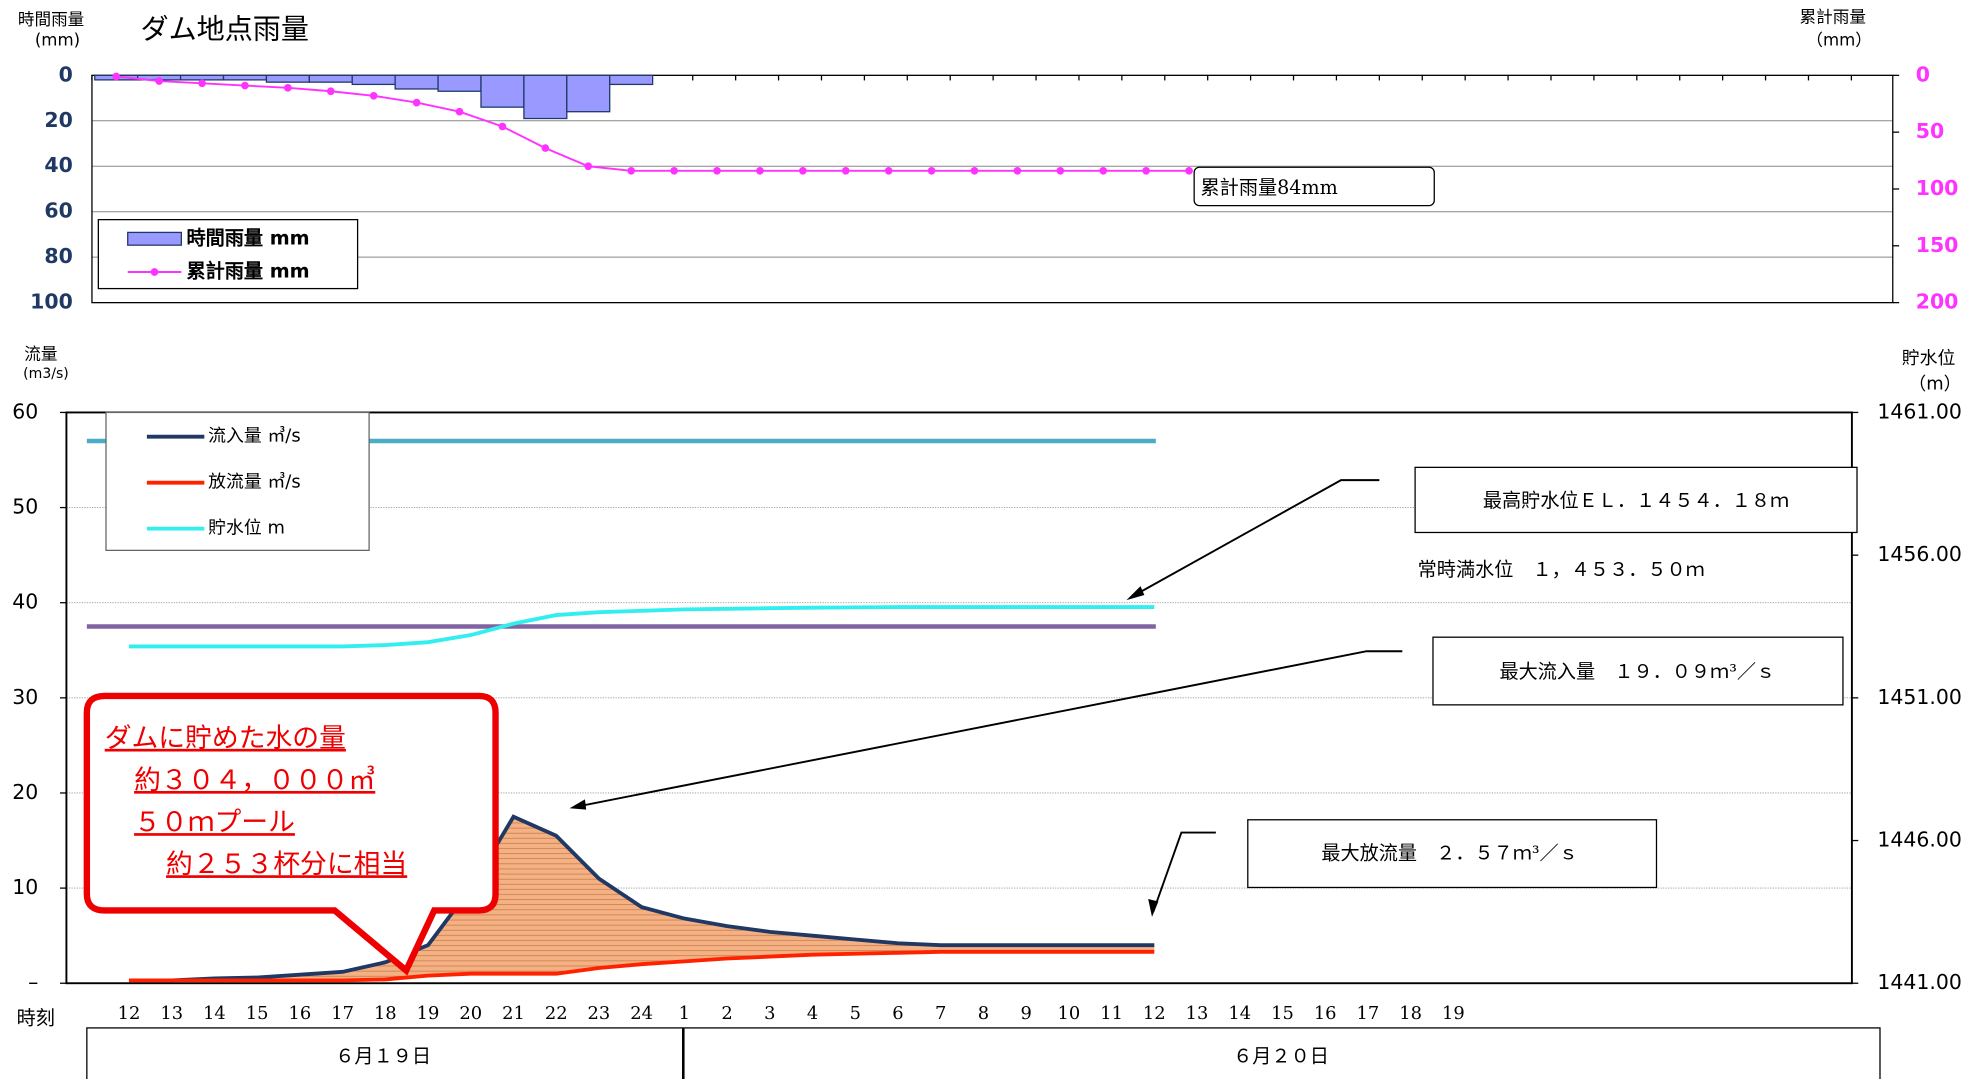 This screenshot has height=1079, width=1986. Describe the element at coordinates (769, 1013) in the screenshot. I see `x-tick-label: 3` at that location.